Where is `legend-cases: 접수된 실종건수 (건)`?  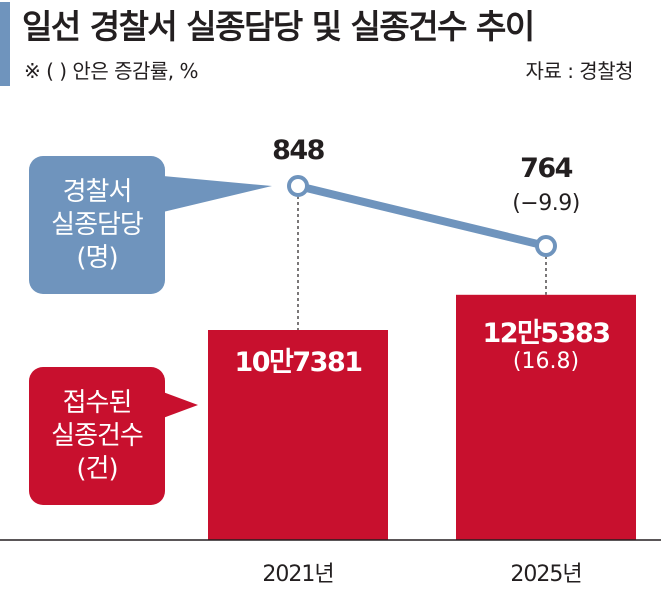 legend-cases: 접수된 실종건수 (건) is located at coordinates (97, 436).